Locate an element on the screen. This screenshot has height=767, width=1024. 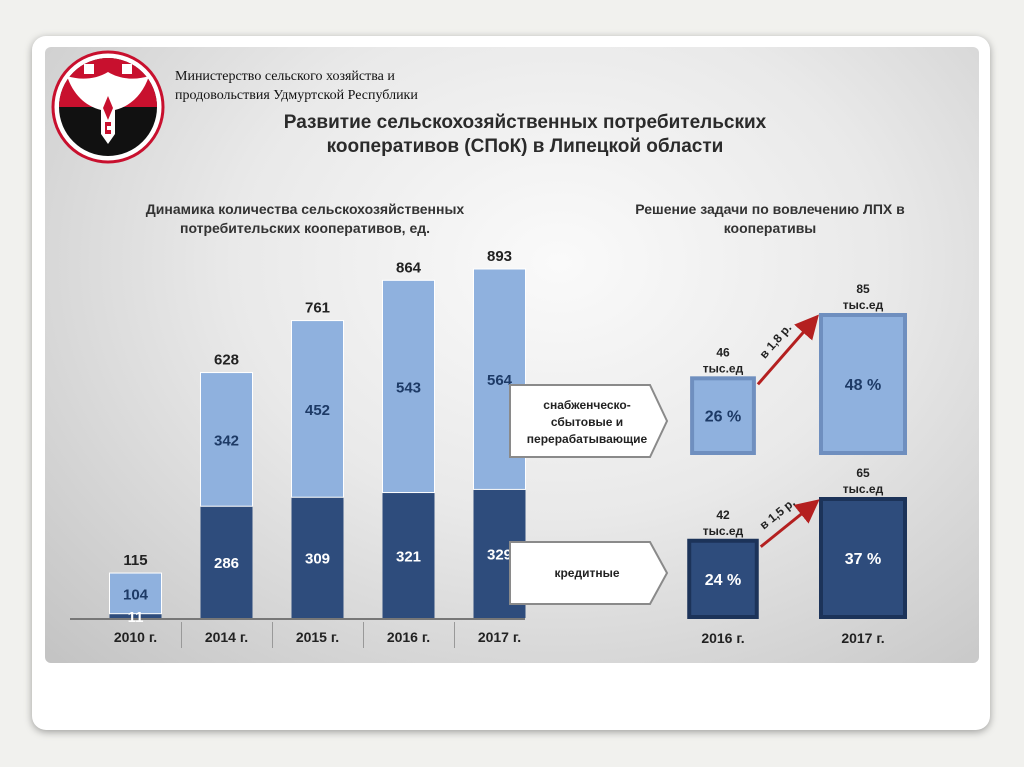
value-label: 42 is located at coordinates (723, 515).